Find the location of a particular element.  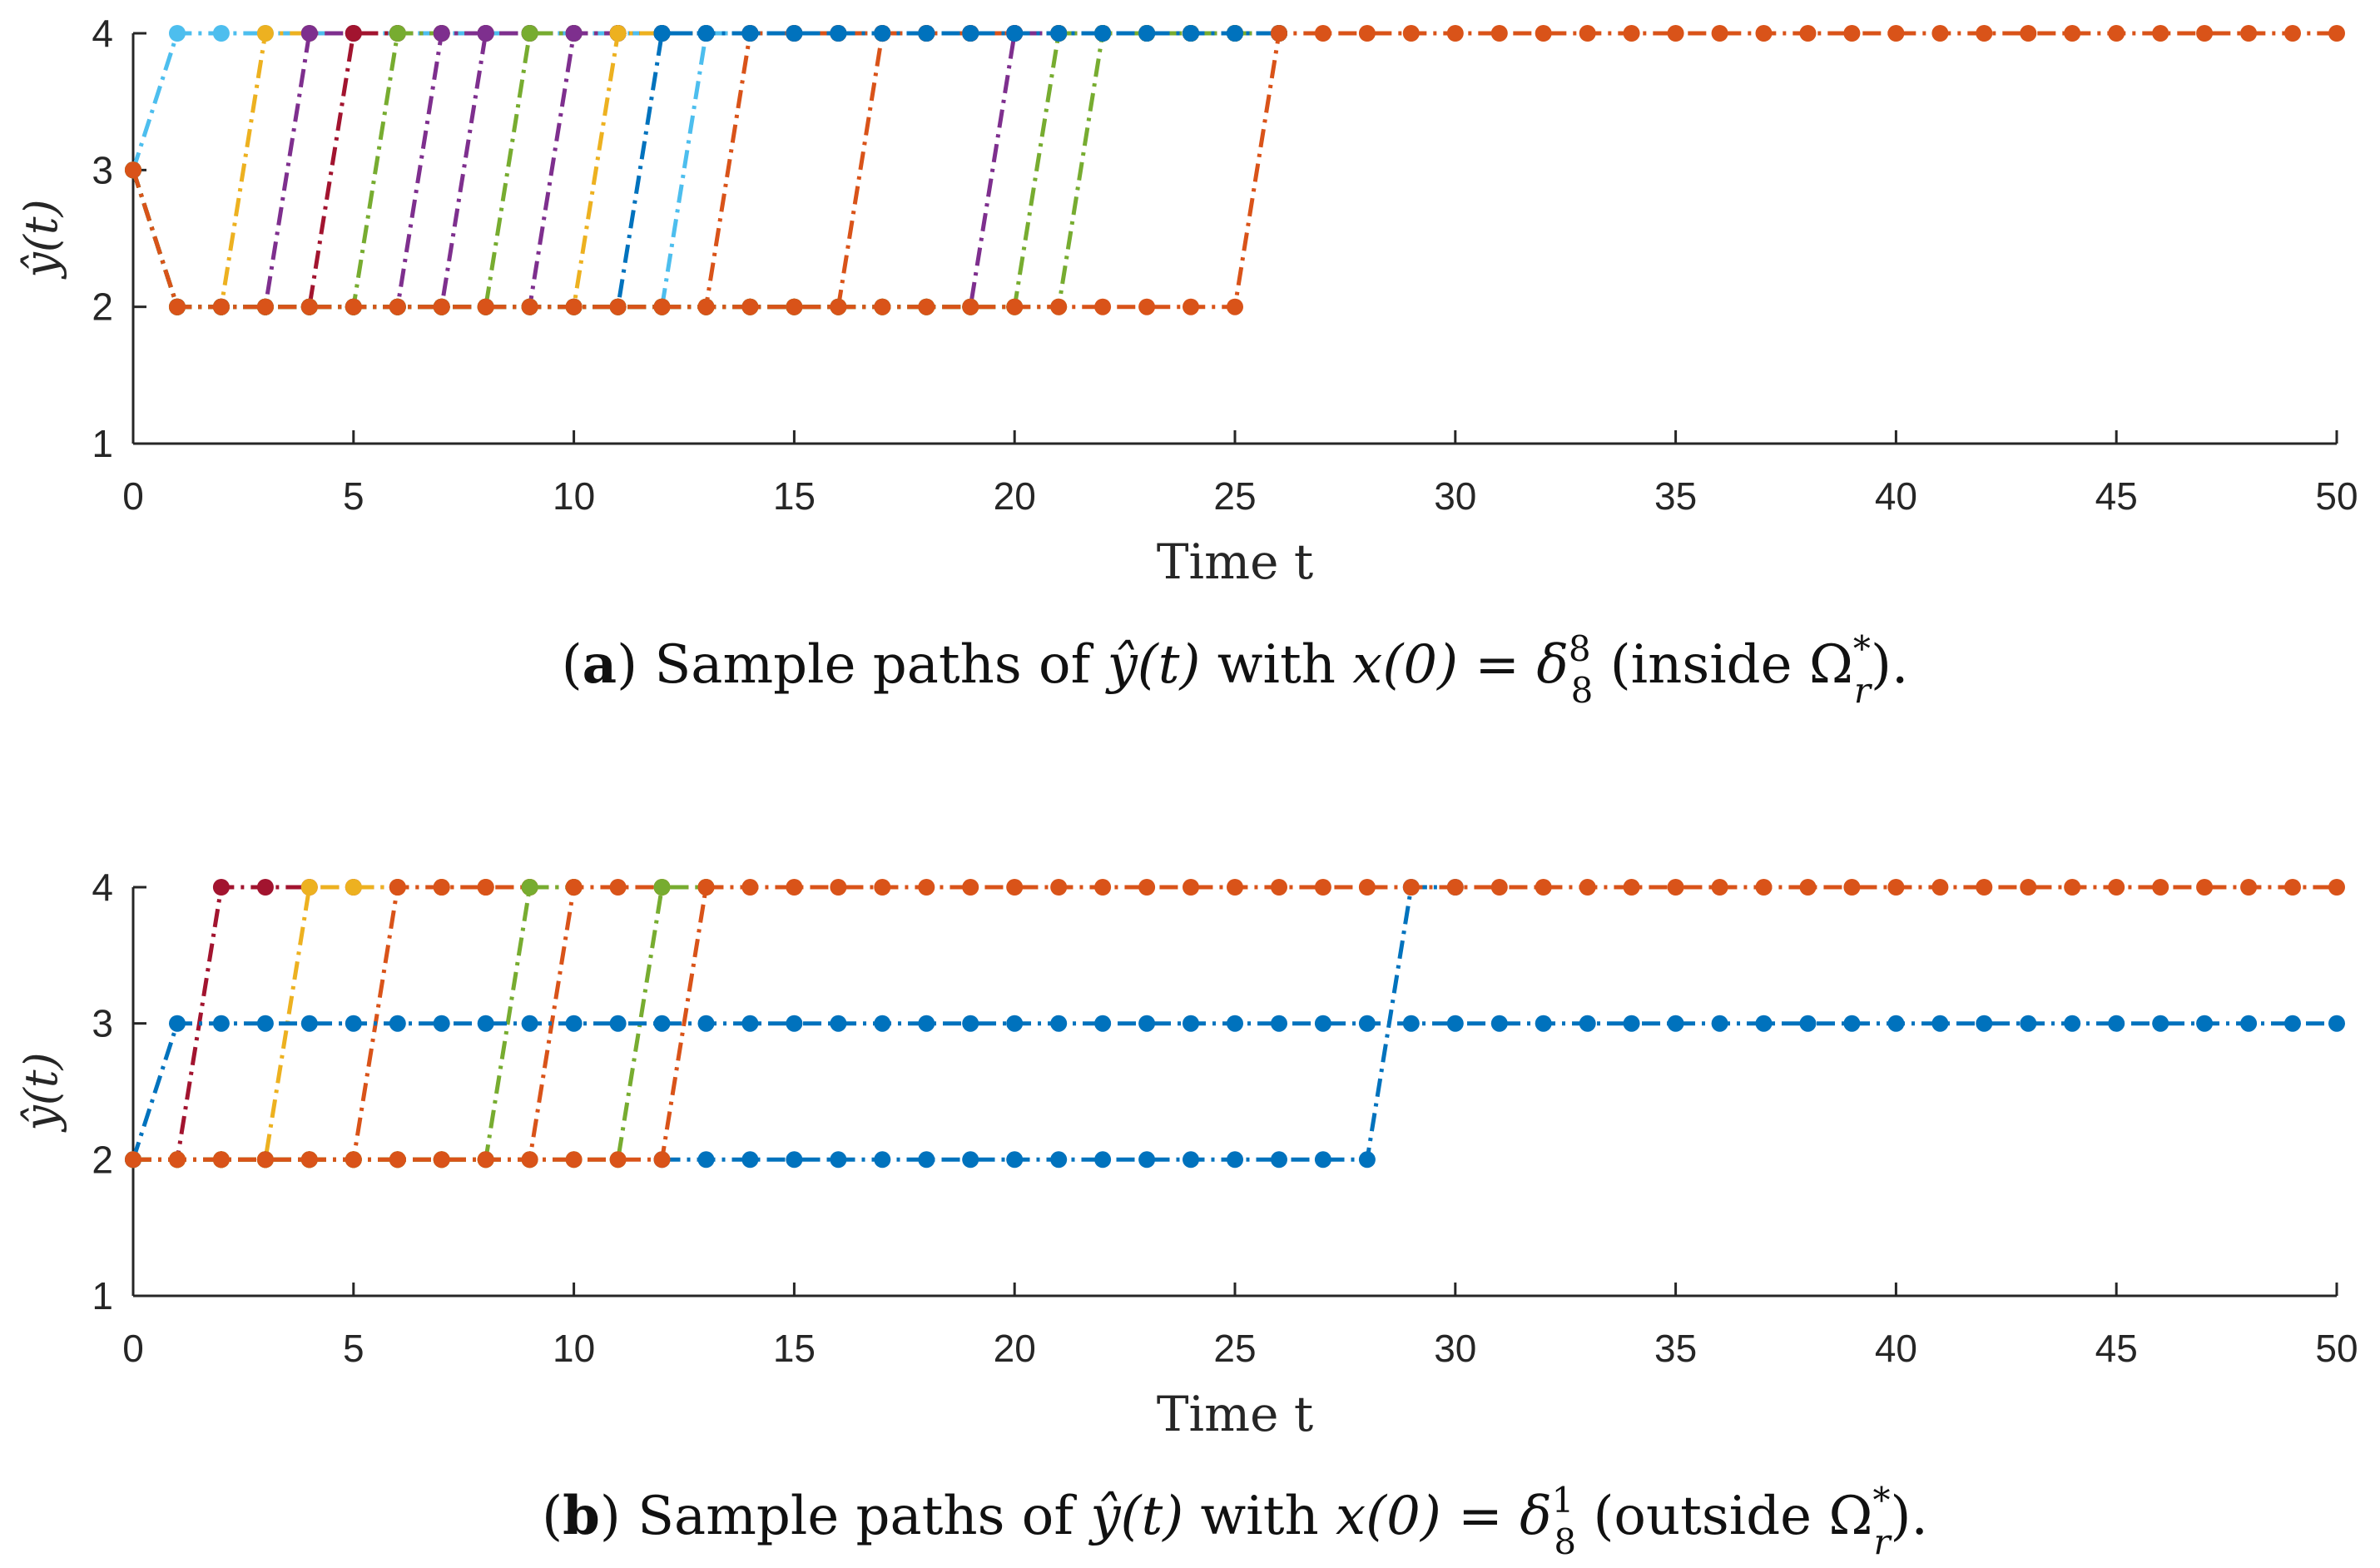

panel-a-caption-part: a is located at coordinates (600, 664).